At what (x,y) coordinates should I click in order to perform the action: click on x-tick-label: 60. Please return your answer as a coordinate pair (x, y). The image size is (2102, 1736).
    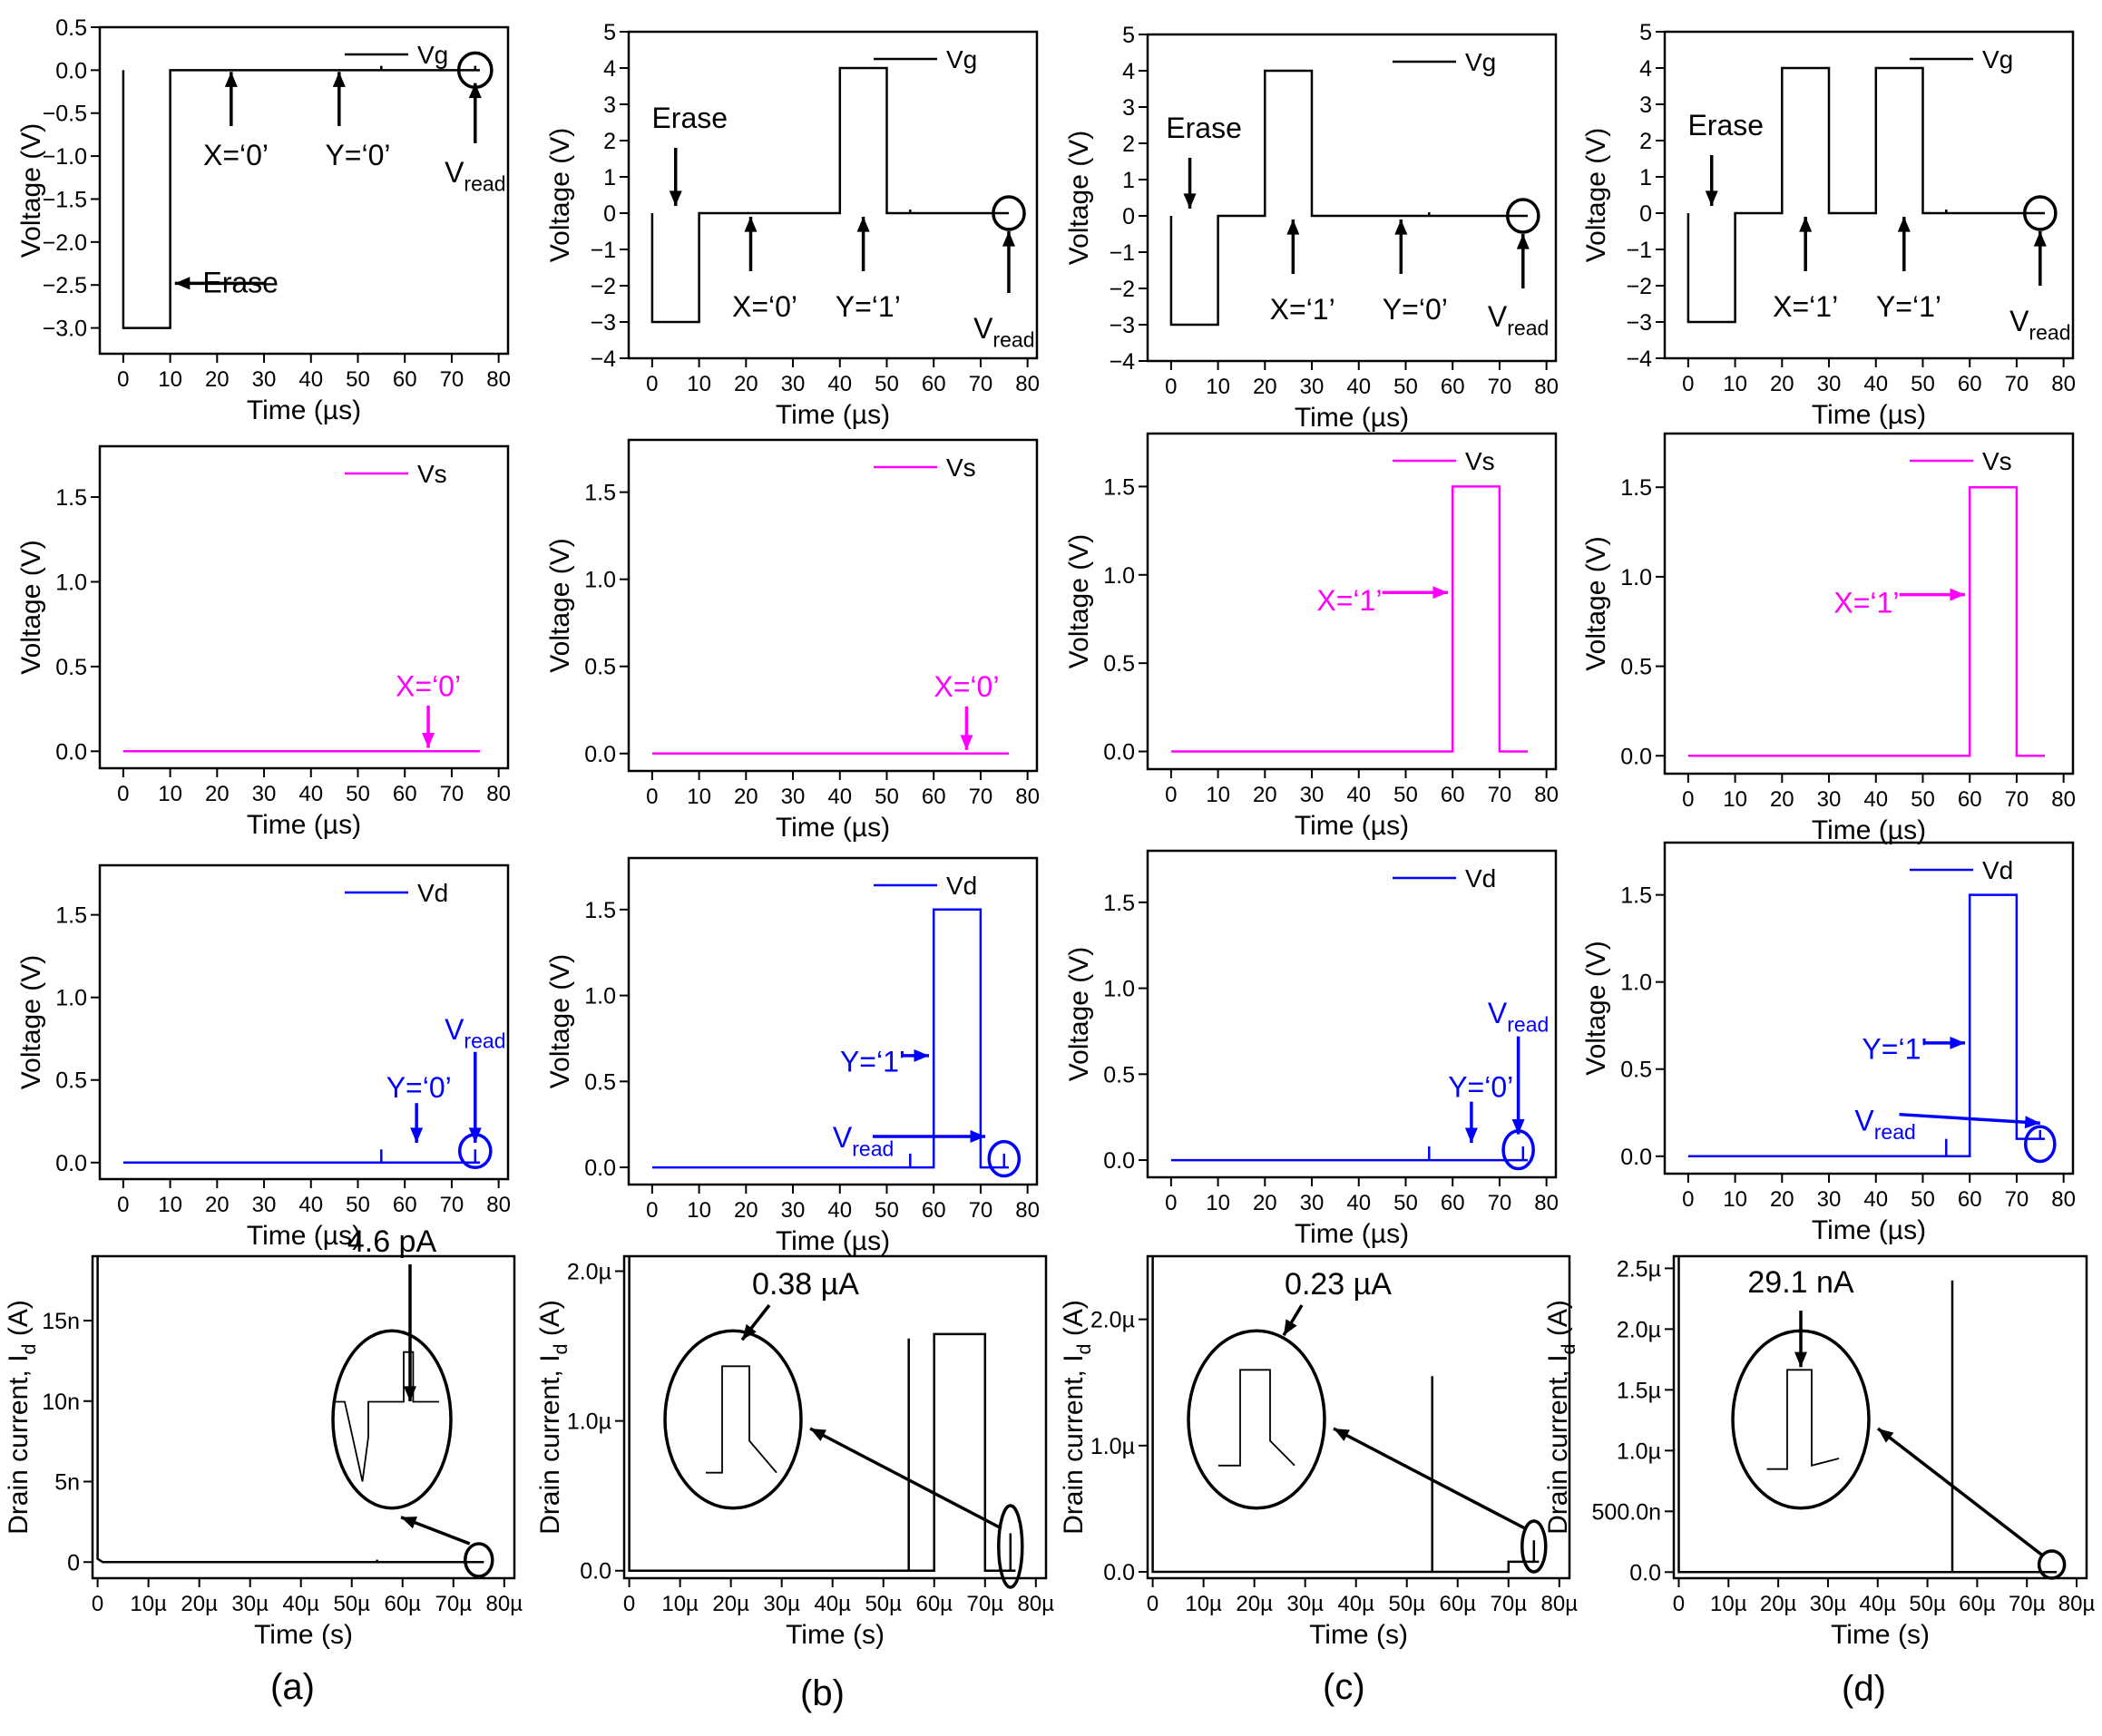
    Looking at the image, I should click on (1970, 1199).